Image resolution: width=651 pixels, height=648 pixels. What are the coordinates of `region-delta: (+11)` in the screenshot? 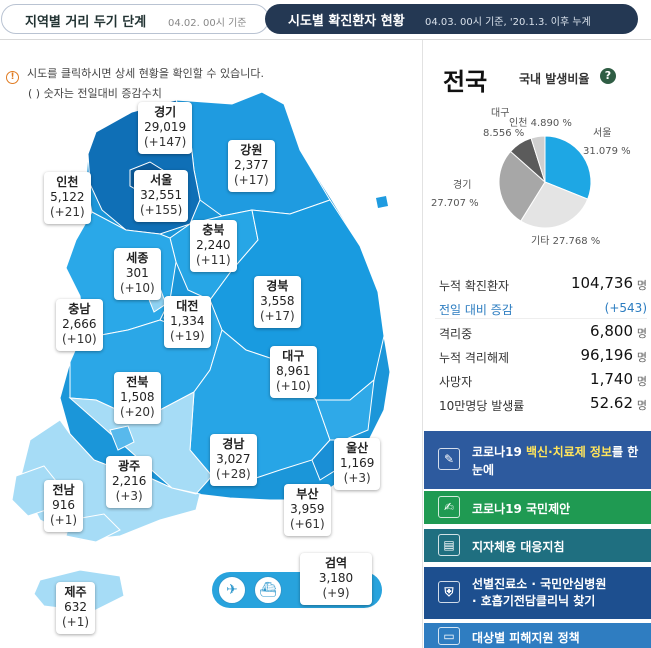 It's located at (213, 260).